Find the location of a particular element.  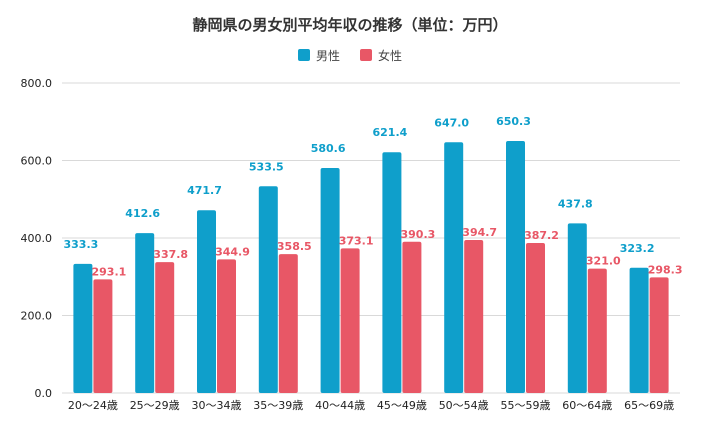

x-category-label: 20～24歳 is located at coordinates (93, 405).